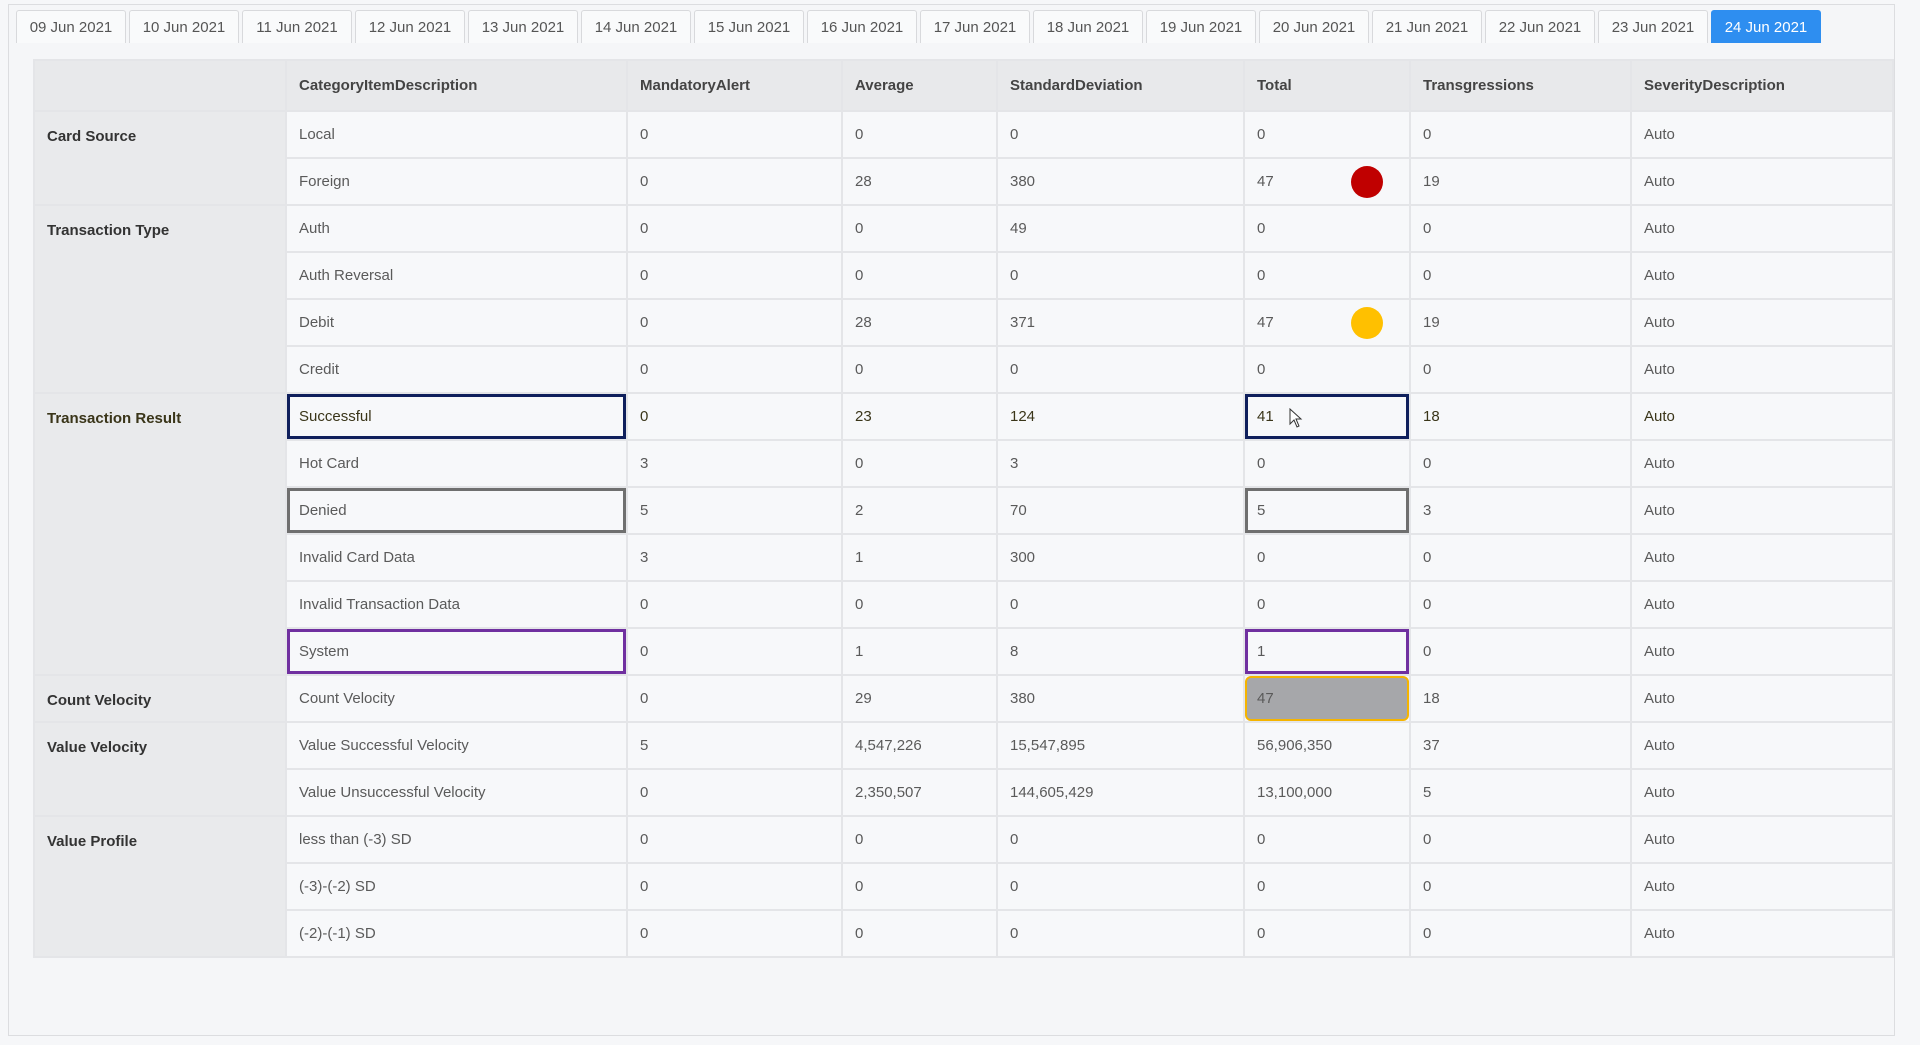  What do you see at coordinates (456, 792) in the screenshot?
I see `cell-category-item: Value Unsuccessful Velocity` at bounding box center [456, 792].